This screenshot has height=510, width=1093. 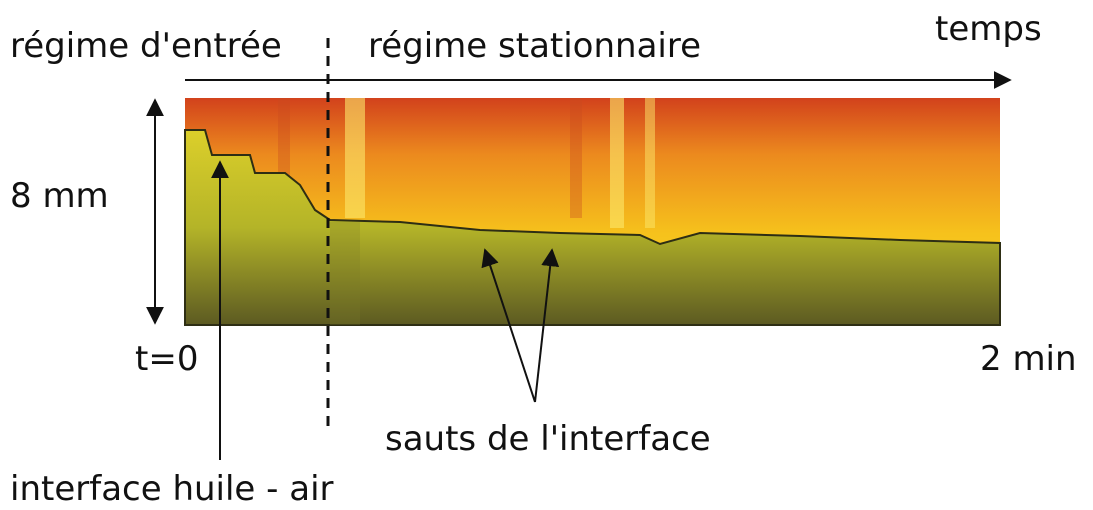 What do you see at coordinates (166, 359) in the screenshot?
I see `label: t=0` at bounding box center [166, 359].